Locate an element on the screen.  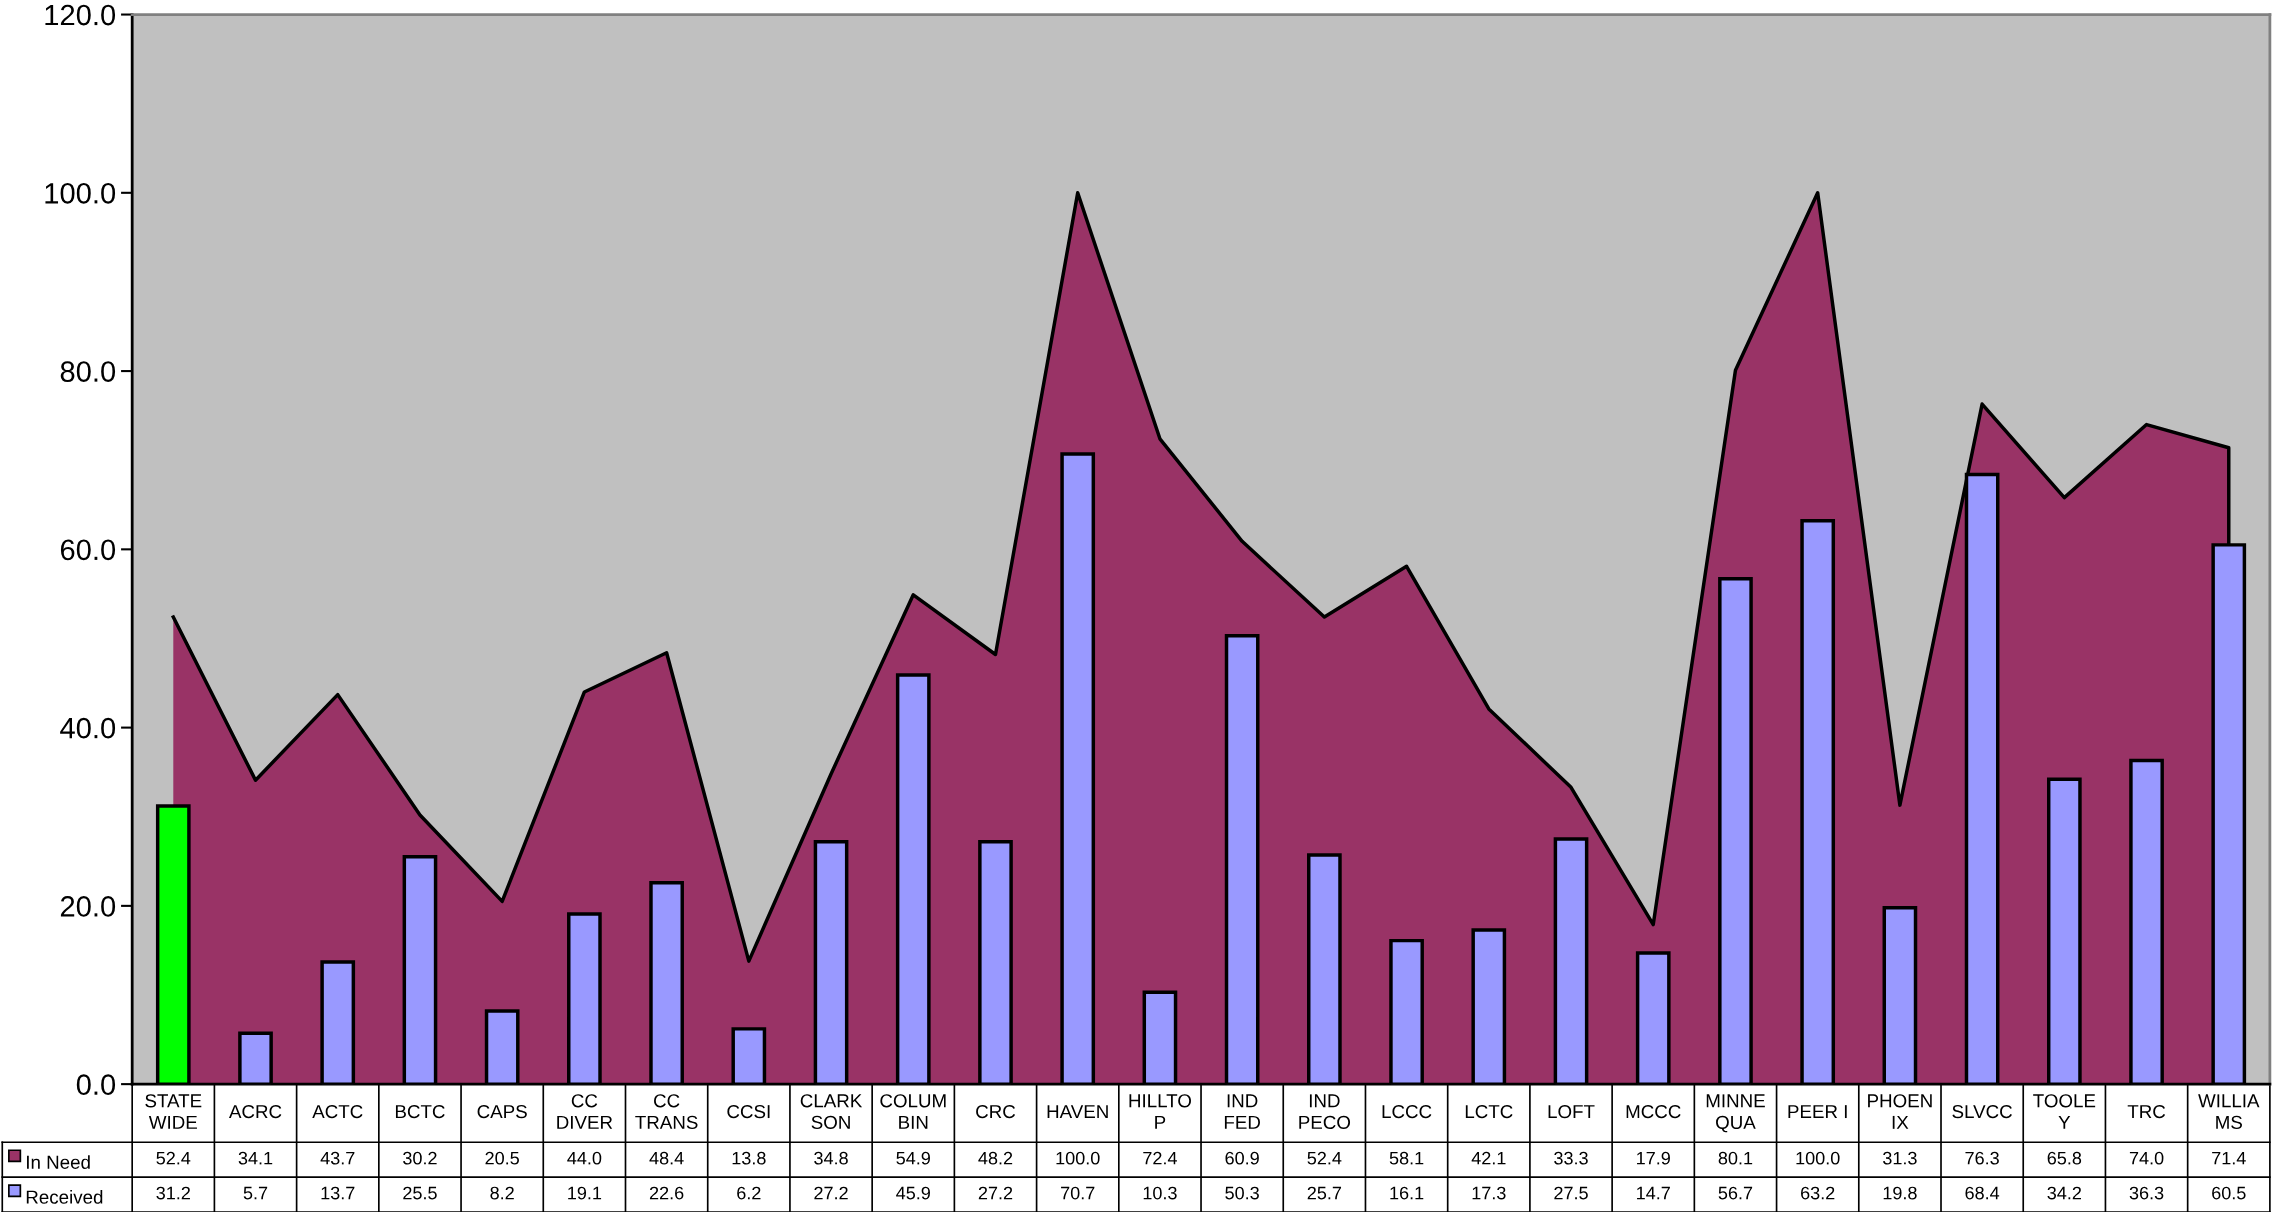
x-tick-label: ACRC is located at coordinates (255, 1111).